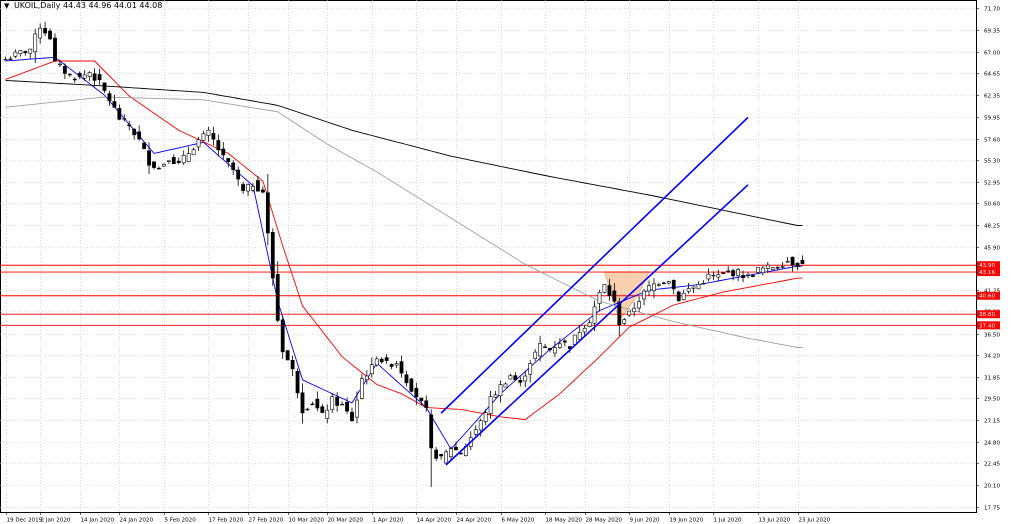  Describe the element at coordinates (992, 184) in the screenshot. I see `y-tick-label: 52.95` at that location.